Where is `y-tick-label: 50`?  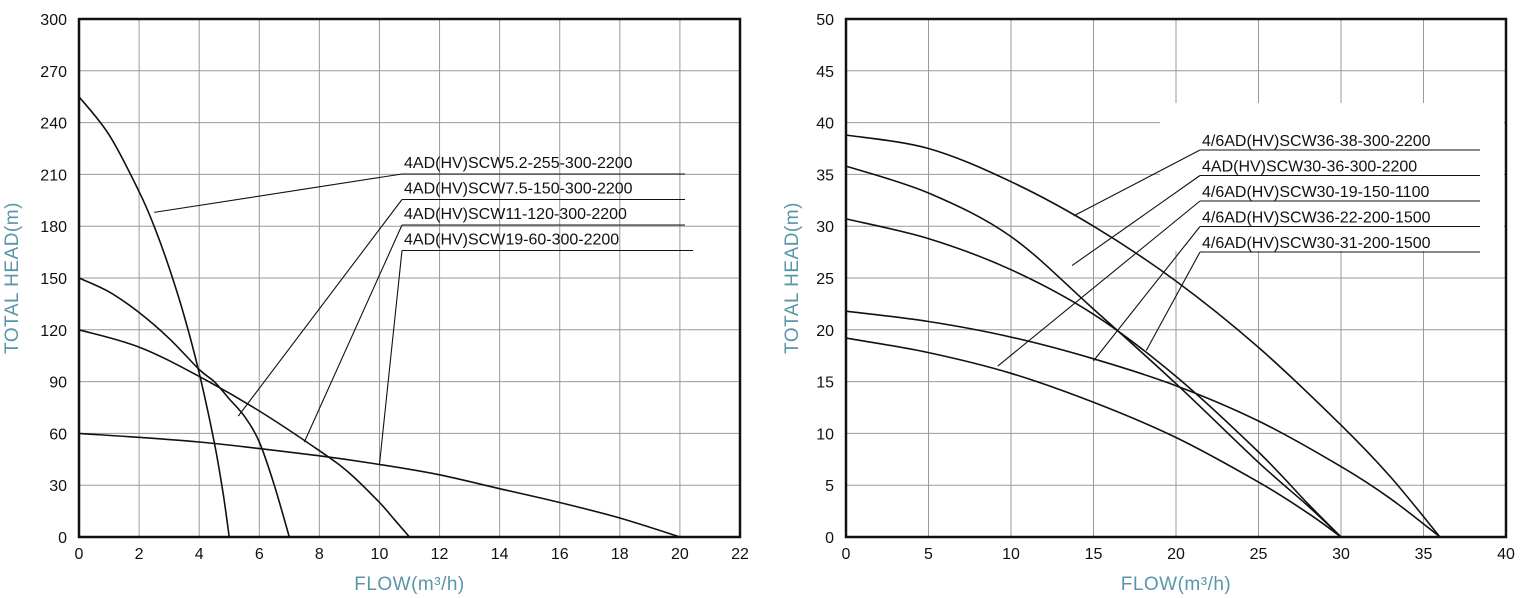
y-tick-label: 50 is located at coordinates (825, 20).